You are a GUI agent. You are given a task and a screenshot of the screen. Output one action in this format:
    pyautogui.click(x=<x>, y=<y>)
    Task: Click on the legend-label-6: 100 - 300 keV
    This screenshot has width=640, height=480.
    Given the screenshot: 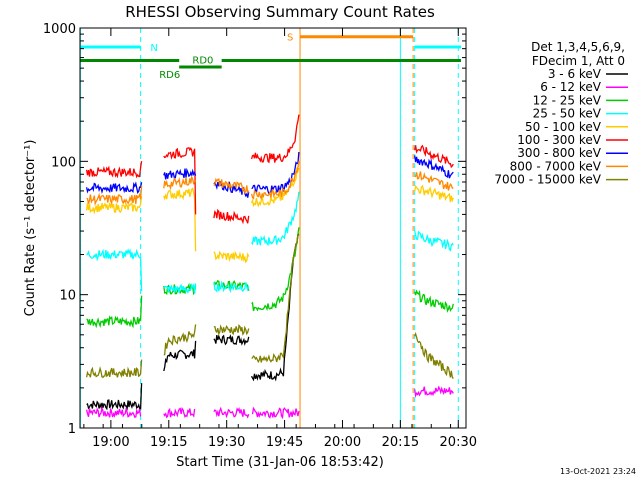 What is the action you would take?
    pyautogui.click(x=559, y=140)
    